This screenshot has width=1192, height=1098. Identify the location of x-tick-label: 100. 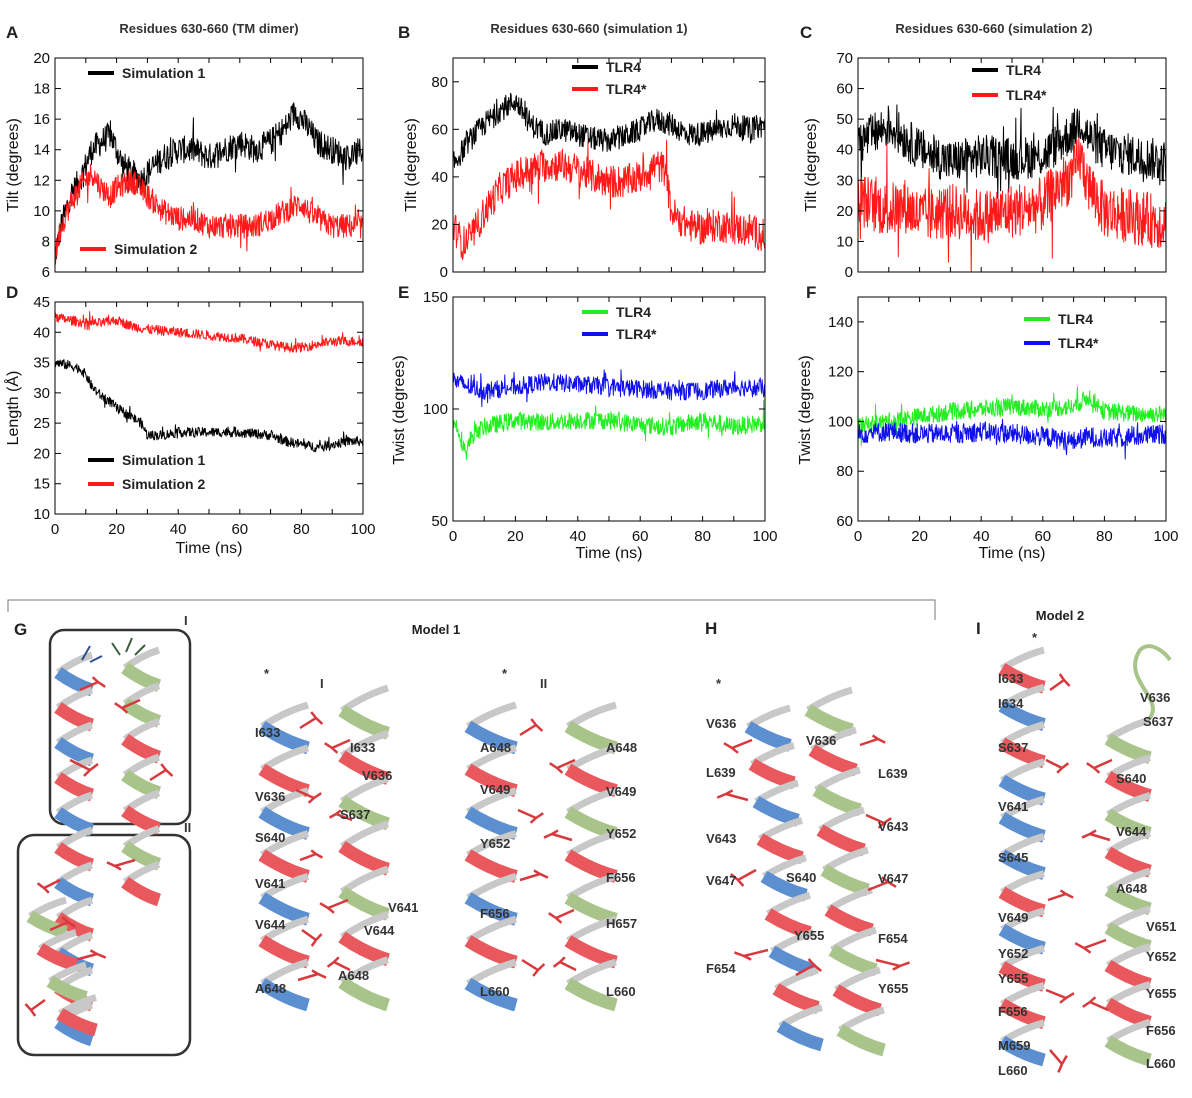
(1165, 536).